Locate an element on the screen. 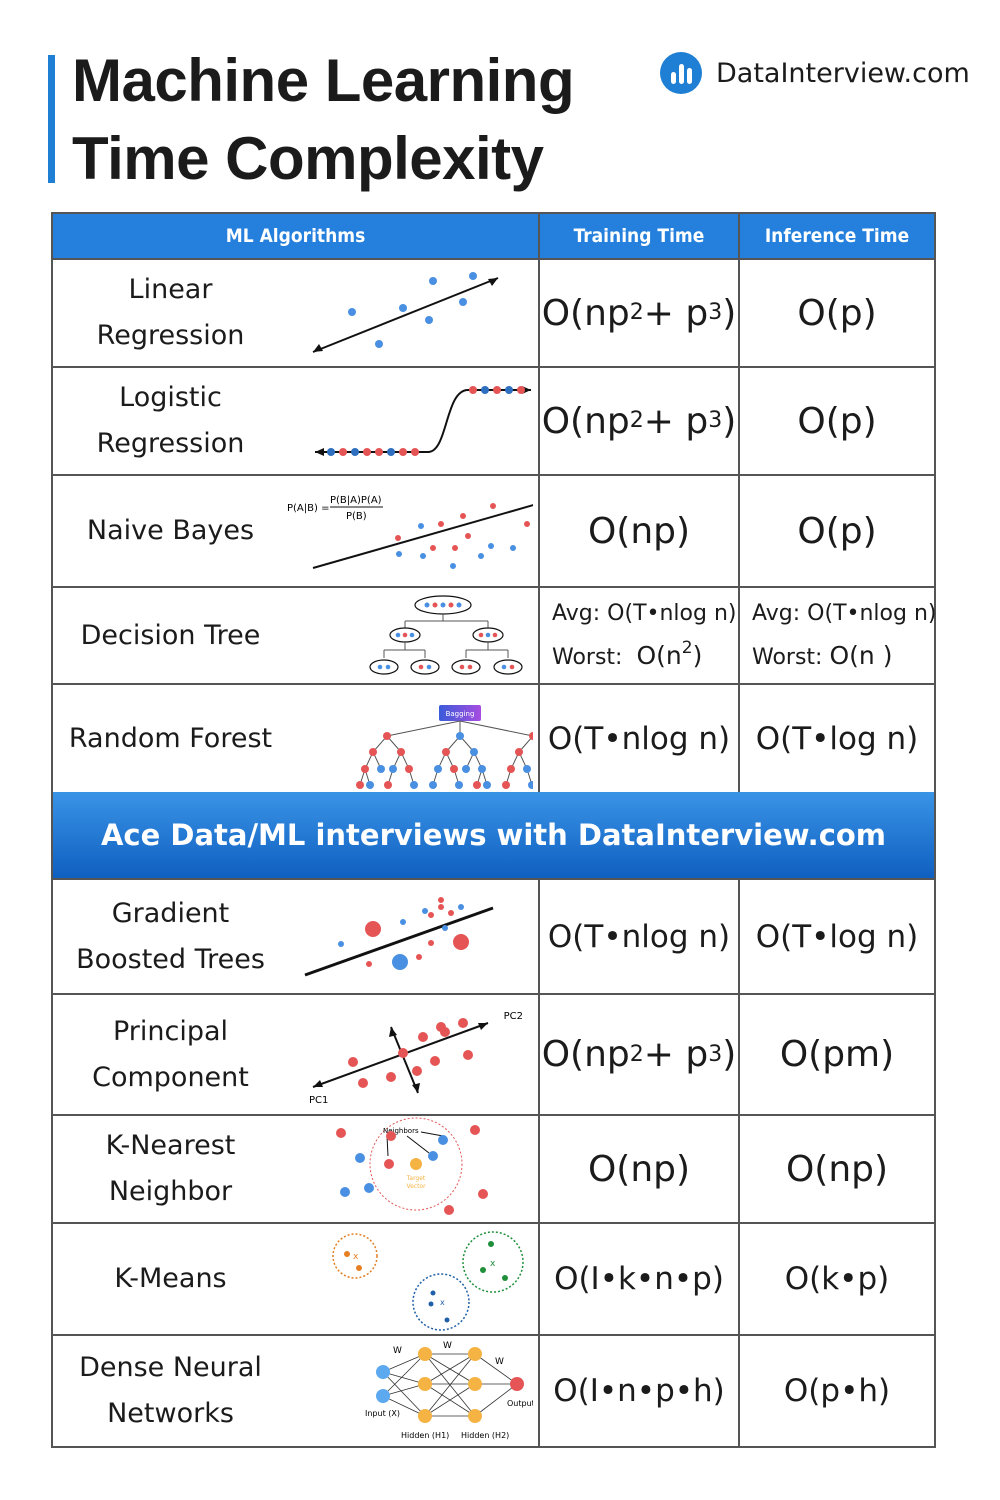 The image size is (1000, 1500). svg-text: PC2 is located at coordinates (513, 1016).